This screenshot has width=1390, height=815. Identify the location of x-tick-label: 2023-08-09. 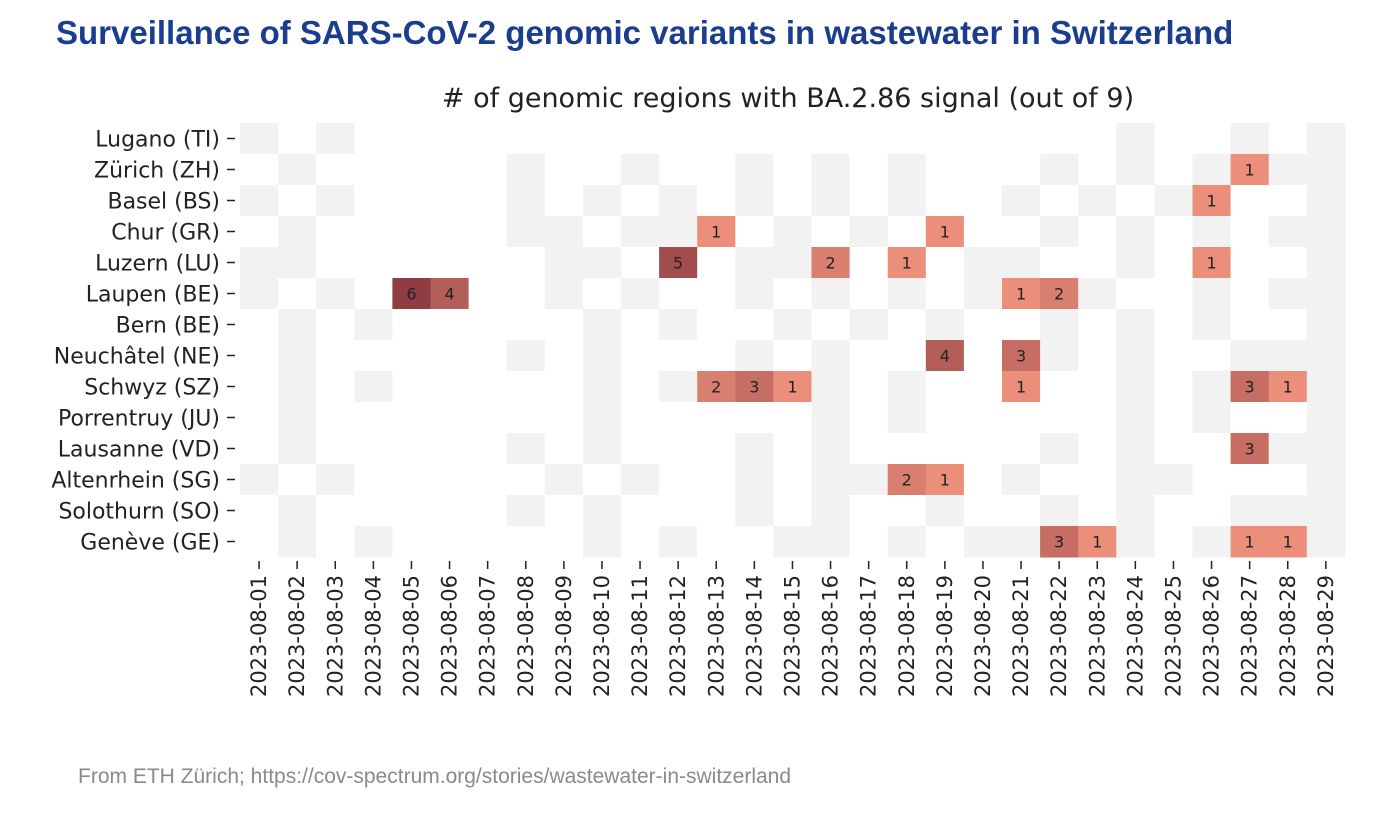
(564, 636).